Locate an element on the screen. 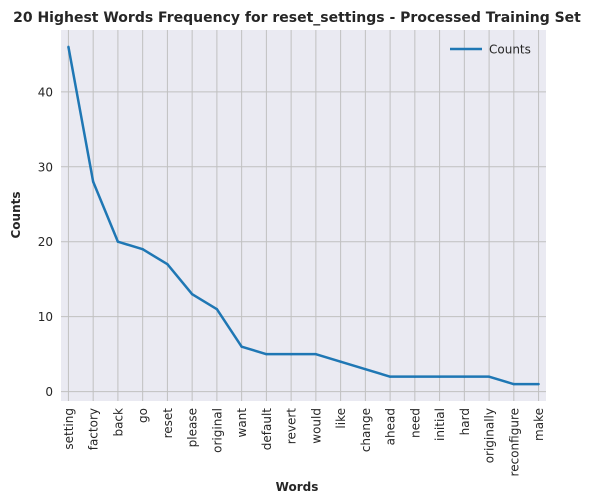 This screenshot has height=504, width=594. y-axis-ticks: 0 10 20 30 40 is located at coordinates (45, 242).